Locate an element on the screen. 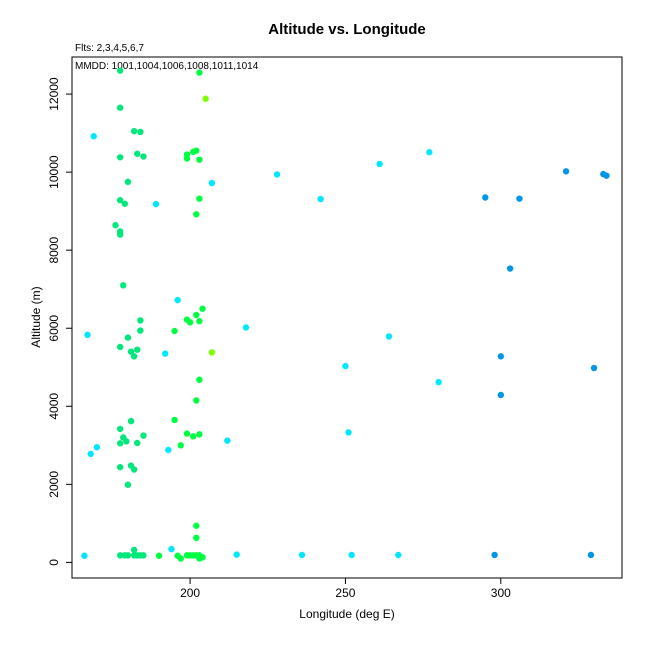  dates-note: MMDD: 1001,1004,1006,1008,1011,1014 is located at coordinates (167, 66).